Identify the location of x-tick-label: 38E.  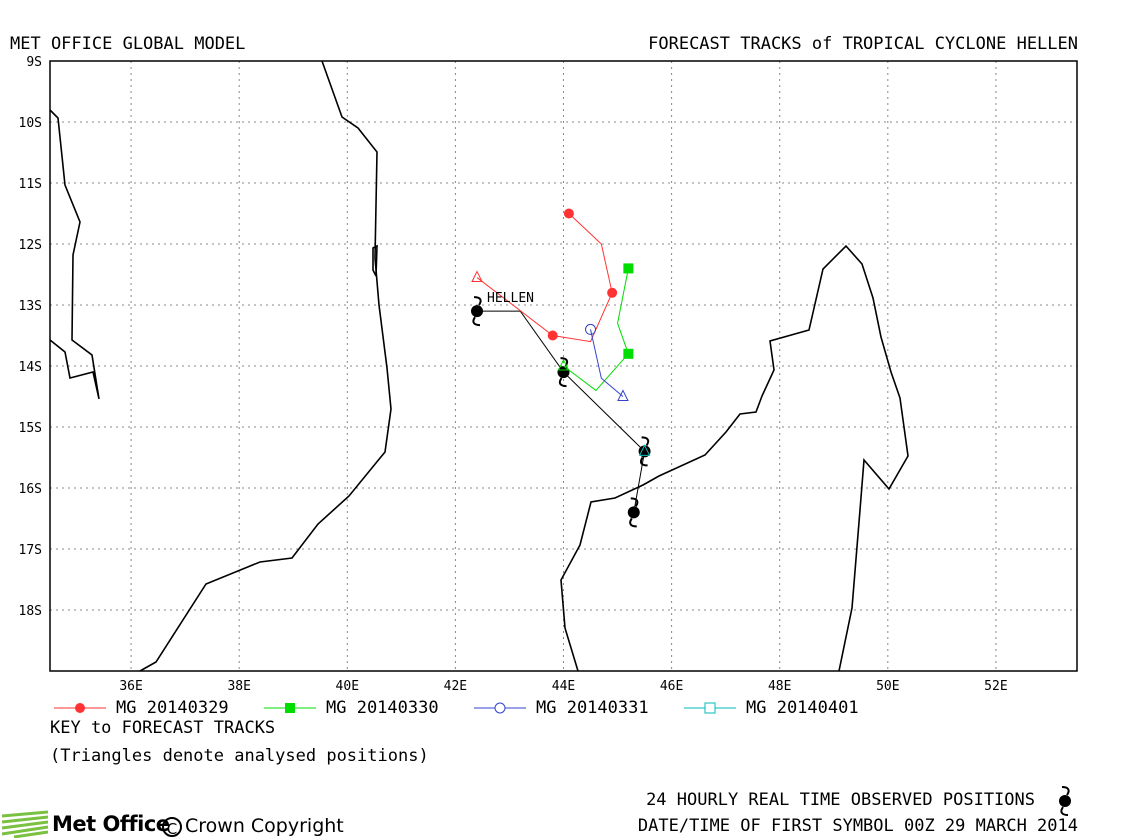
(238, 686).